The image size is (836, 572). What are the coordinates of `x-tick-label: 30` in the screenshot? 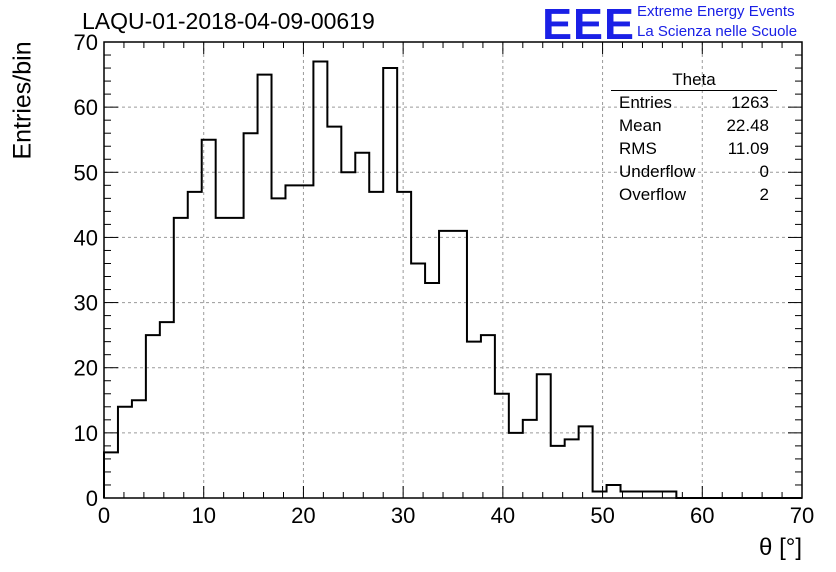 It's located at (403, 515).